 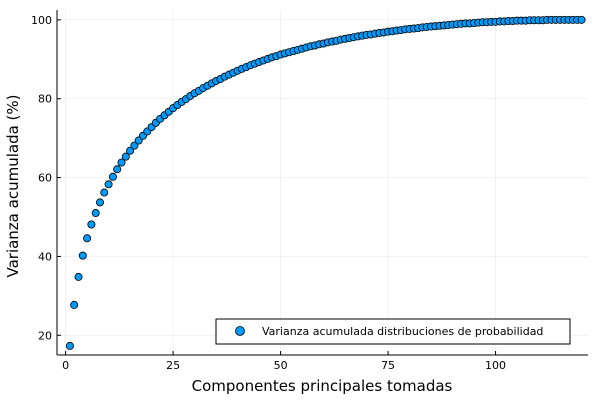 I want to click on y-tick-label: 40, so click(x=45, y=256).